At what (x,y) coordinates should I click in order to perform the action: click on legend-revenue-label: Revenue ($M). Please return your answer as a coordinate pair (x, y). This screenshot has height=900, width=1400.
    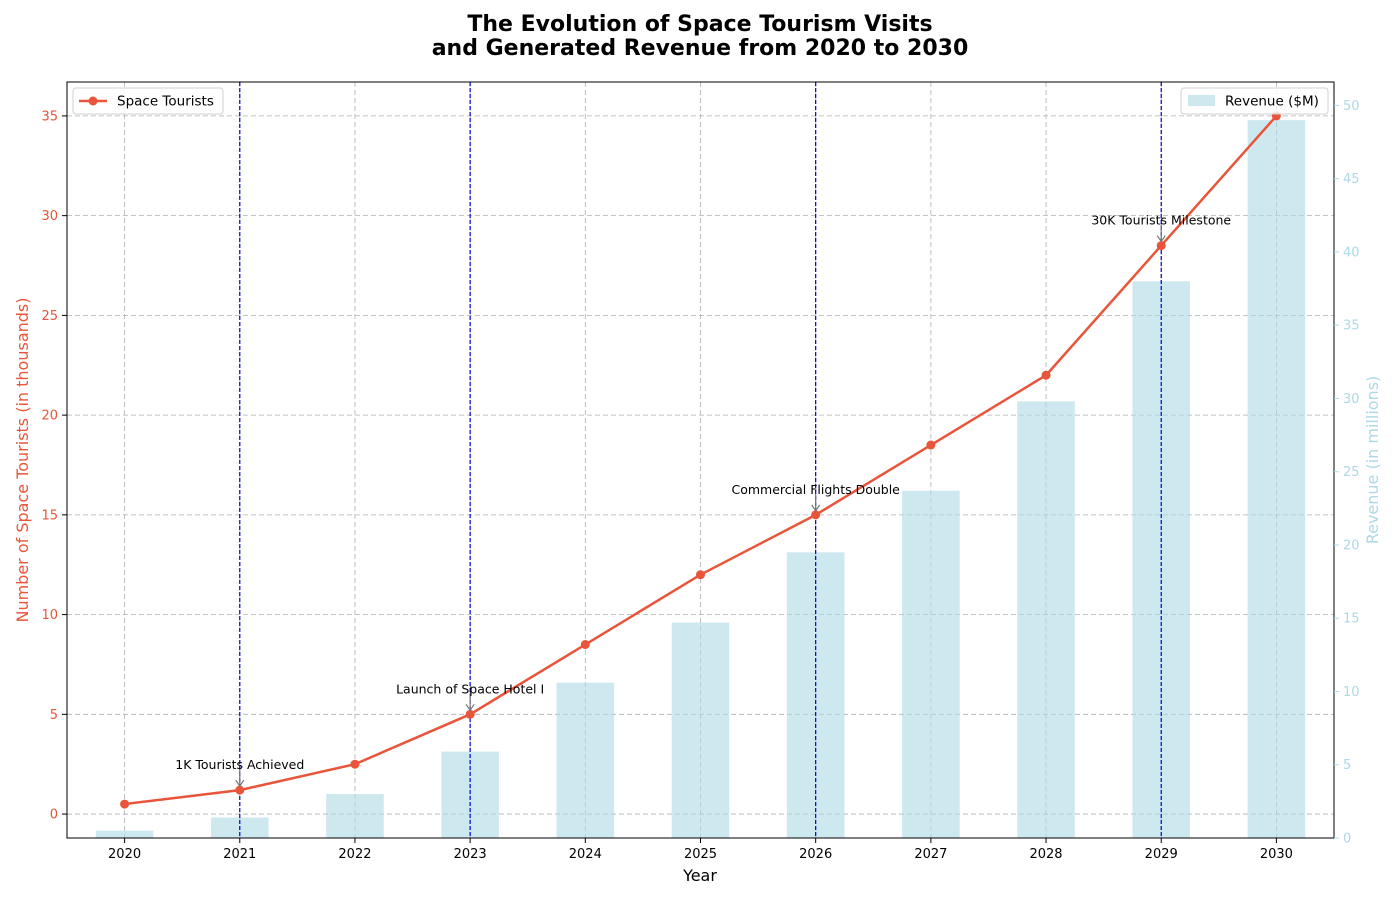
    Looking at the image, I should click on (1272, 102).